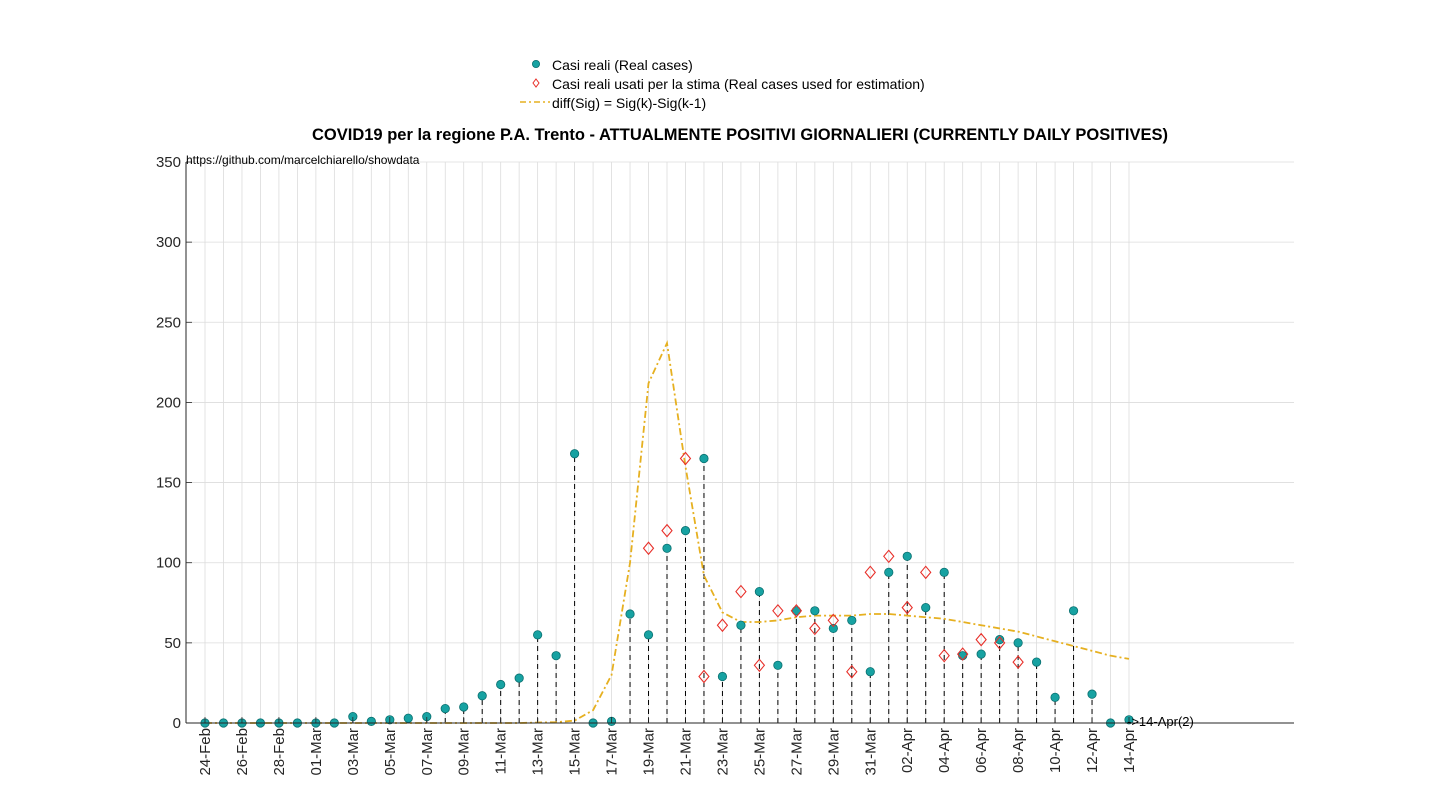 The width and height of the screenshot is (1430, 800). What do you see at coordinates (177, 723) in the screenshot?
I see `y-tick-label: 0` at bounding box center [177, 723].